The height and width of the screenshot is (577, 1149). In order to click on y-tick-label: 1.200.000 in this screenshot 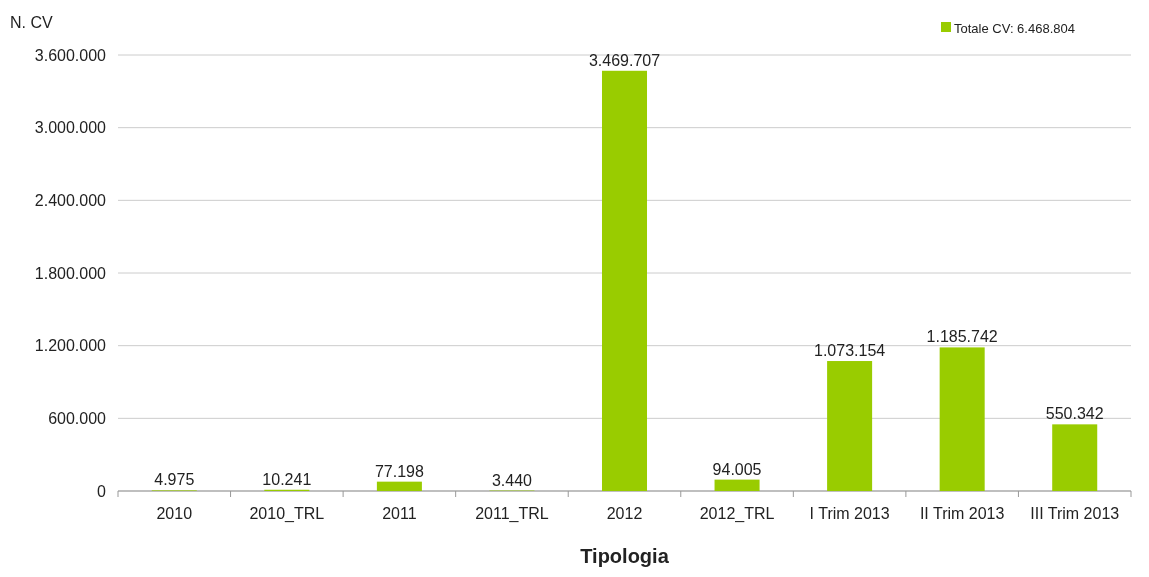, I will do `click(70, 346)`.